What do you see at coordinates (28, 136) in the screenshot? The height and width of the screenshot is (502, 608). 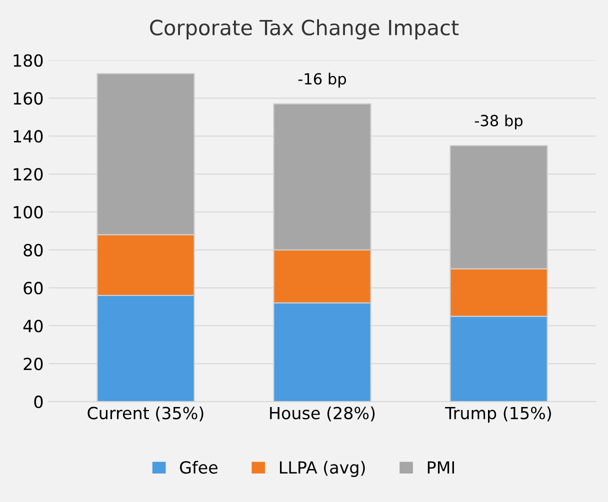 I see `y-tick-label: 140` at bounding box center [28, 136].